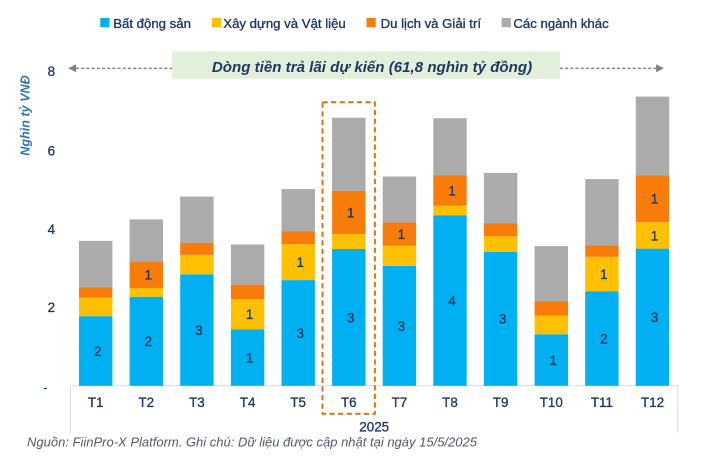 The width and height of the screenshot is (701, 468). What do you see at coordinates (551, 402) in the screenshot?
I see `svg-text: T10` at bounding box center [551, 402].